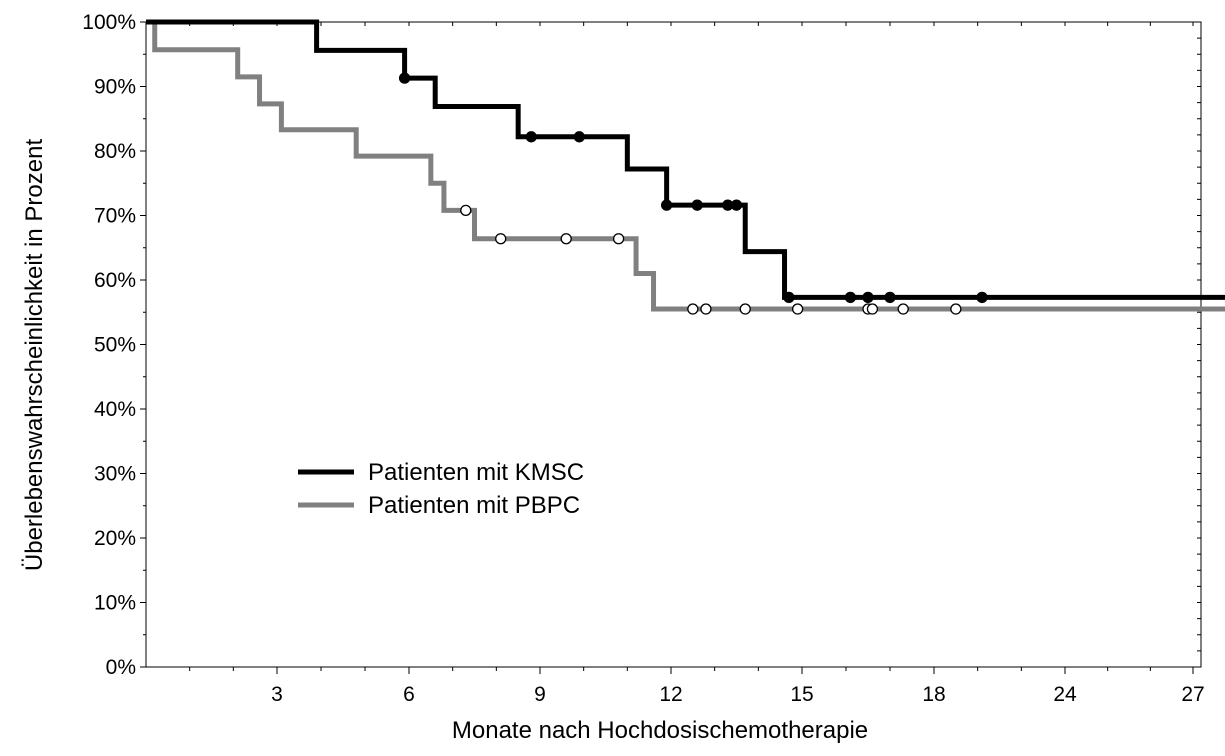 The height and width of the screenshot is (756, 1225). Describe the element at coordinates (474, 505) in the screenshot. I see `legend-label: Patienten mit PBPC` at that location.